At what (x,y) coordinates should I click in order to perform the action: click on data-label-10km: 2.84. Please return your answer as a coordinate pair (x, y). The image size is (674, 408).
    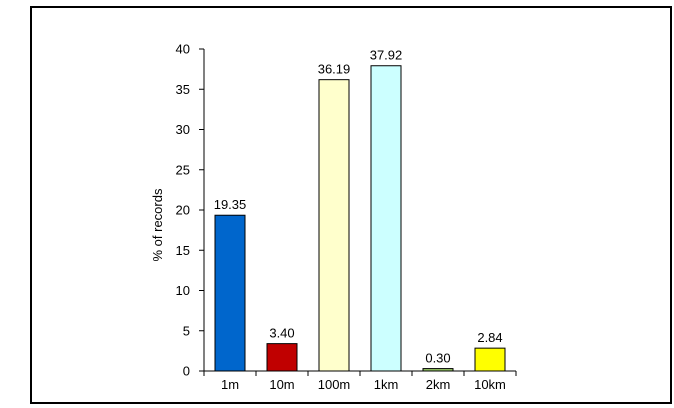
    Looking at the image, I should click on (489, 337).